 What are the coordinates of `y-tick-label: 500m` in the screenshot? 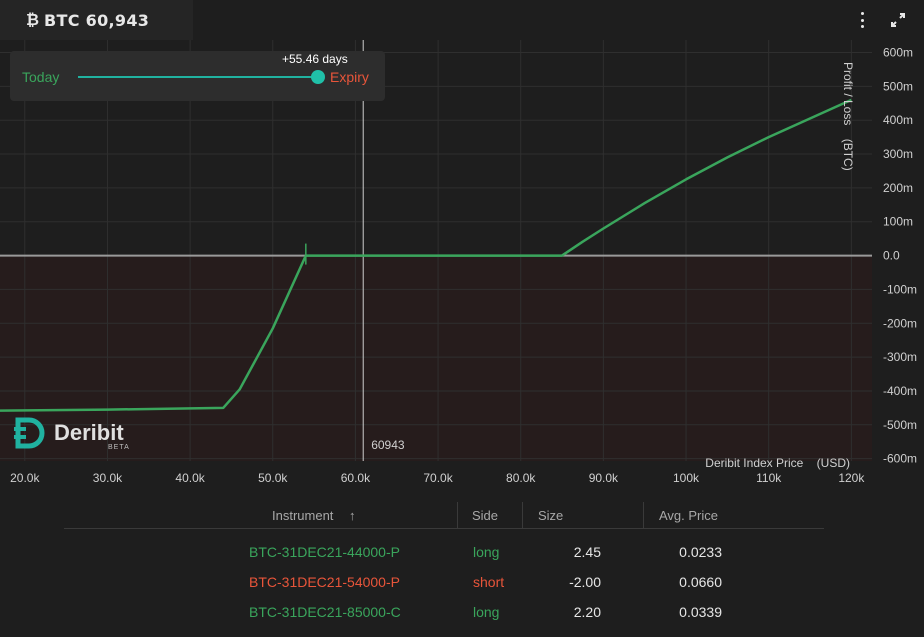 It's located at (898, 86).